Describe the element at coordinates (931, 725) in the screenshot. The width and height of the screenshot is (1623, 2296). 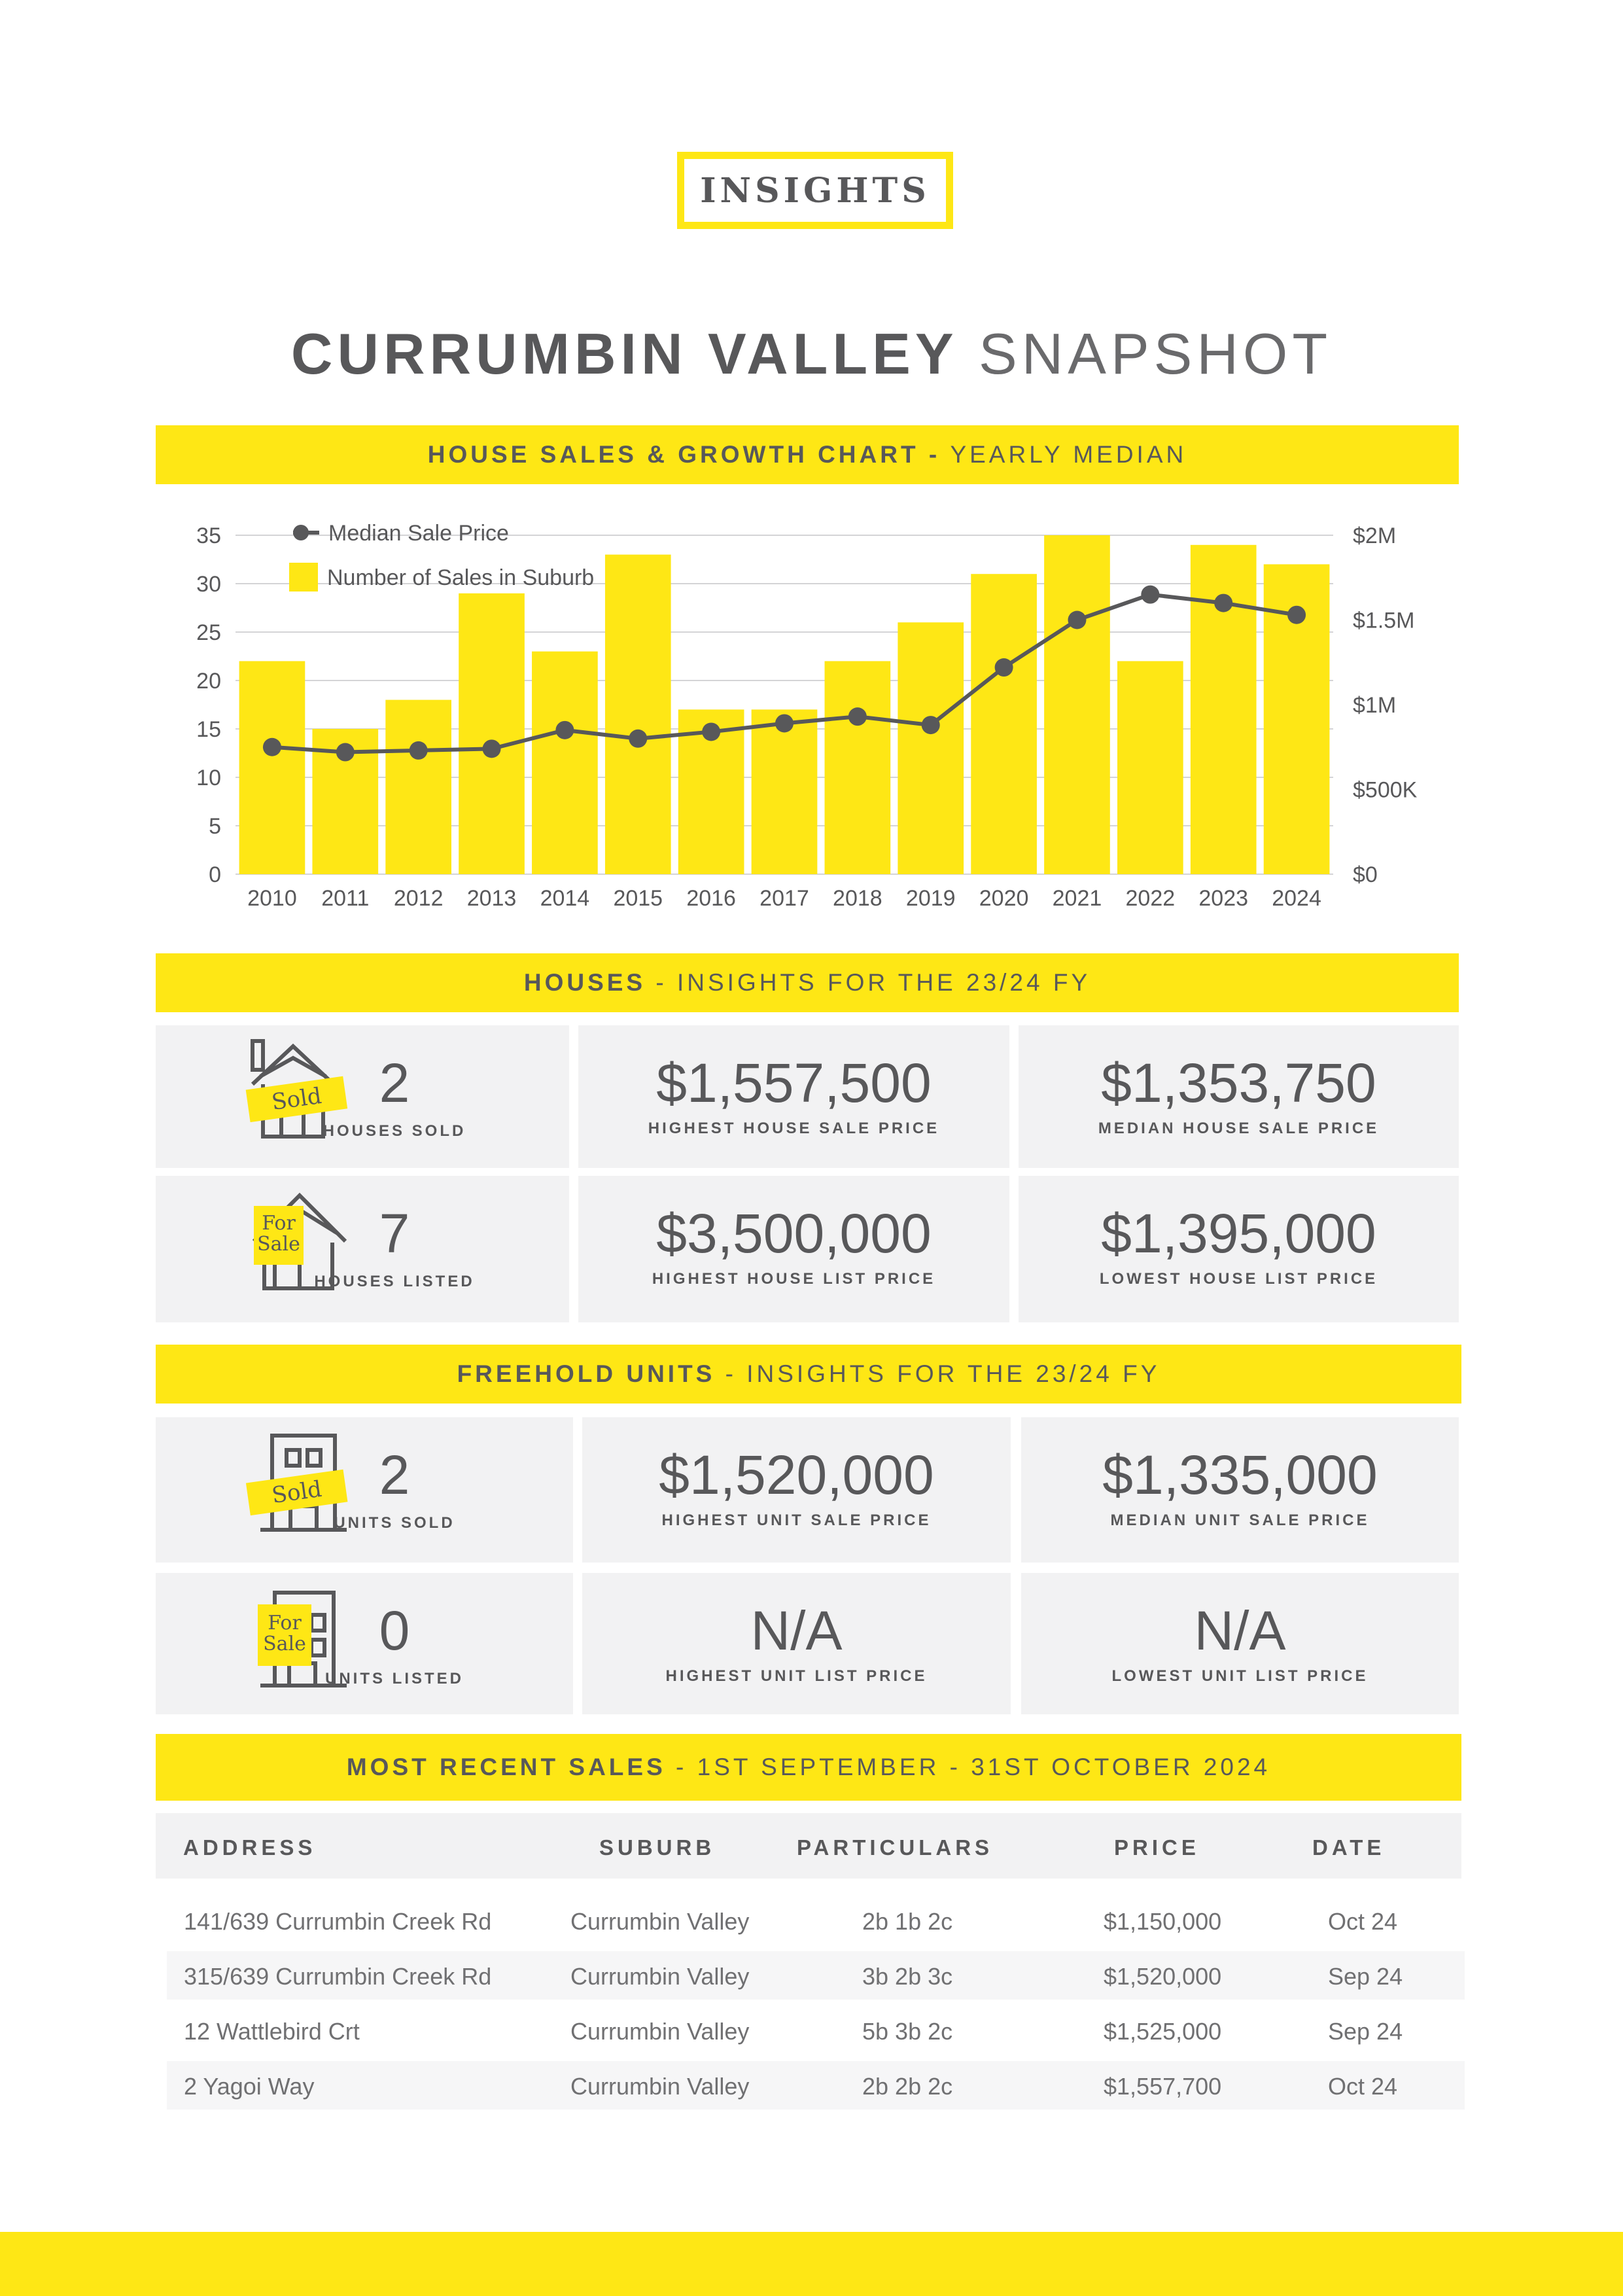
I see `median-price-point-2019` at that location.